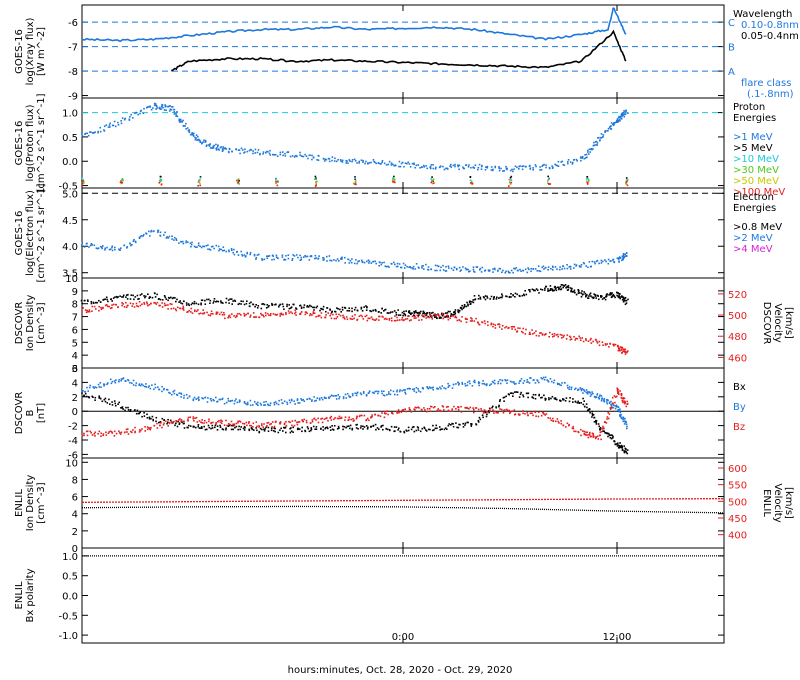  Describe the element at coordinates (73, 23) in the screenshot. I see `y-tick-label: -6` at that location.